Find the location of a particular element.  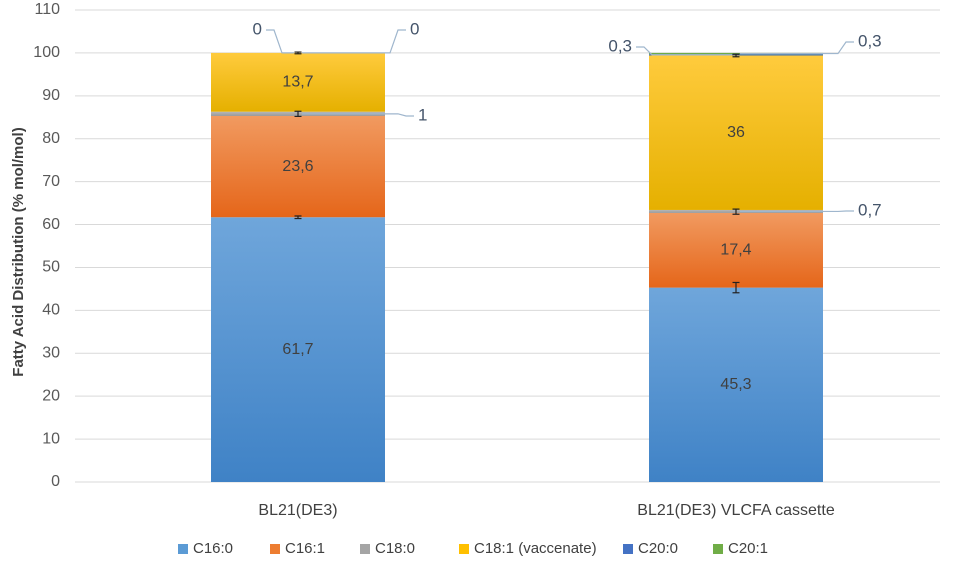

y-tick-label: 60 is located at coordinates (51, 224).